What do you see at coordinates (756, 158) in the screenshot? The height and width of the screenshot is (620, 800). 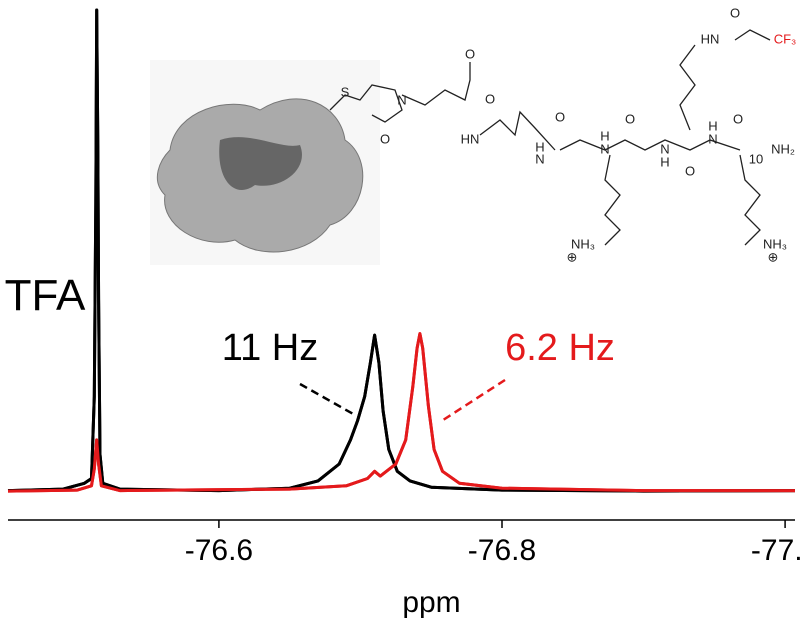 I see `structure-label: 10` at bounding box center [756, 158].